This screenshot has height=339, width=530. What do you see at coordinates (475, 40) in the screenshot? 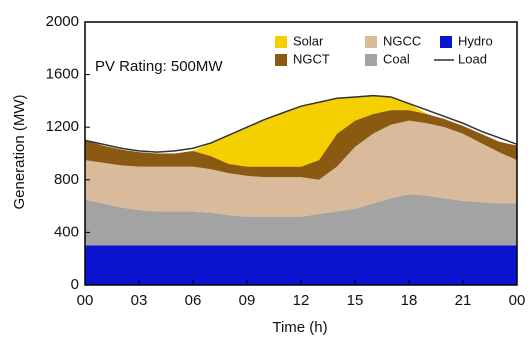
I see `legend-label: Hydro` at bounding box center [475, 40].